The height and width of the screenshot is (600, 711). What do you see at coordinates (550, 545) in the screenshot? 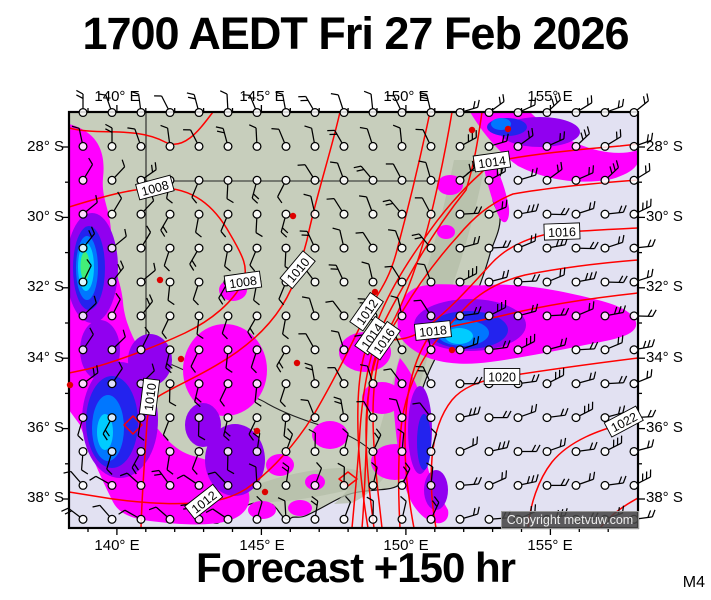
I see `lon-label-bottom: 155° E` at bounding box center [550, 545].